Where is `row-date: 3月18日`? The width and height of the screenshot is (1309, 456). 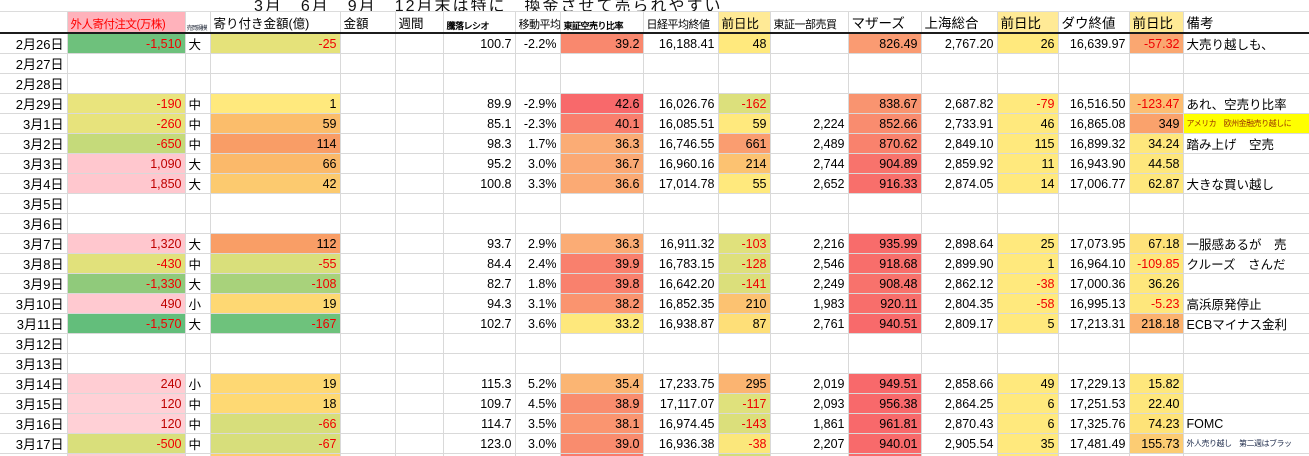 row-date: 3月18日 is located at coordinates (34, 454).